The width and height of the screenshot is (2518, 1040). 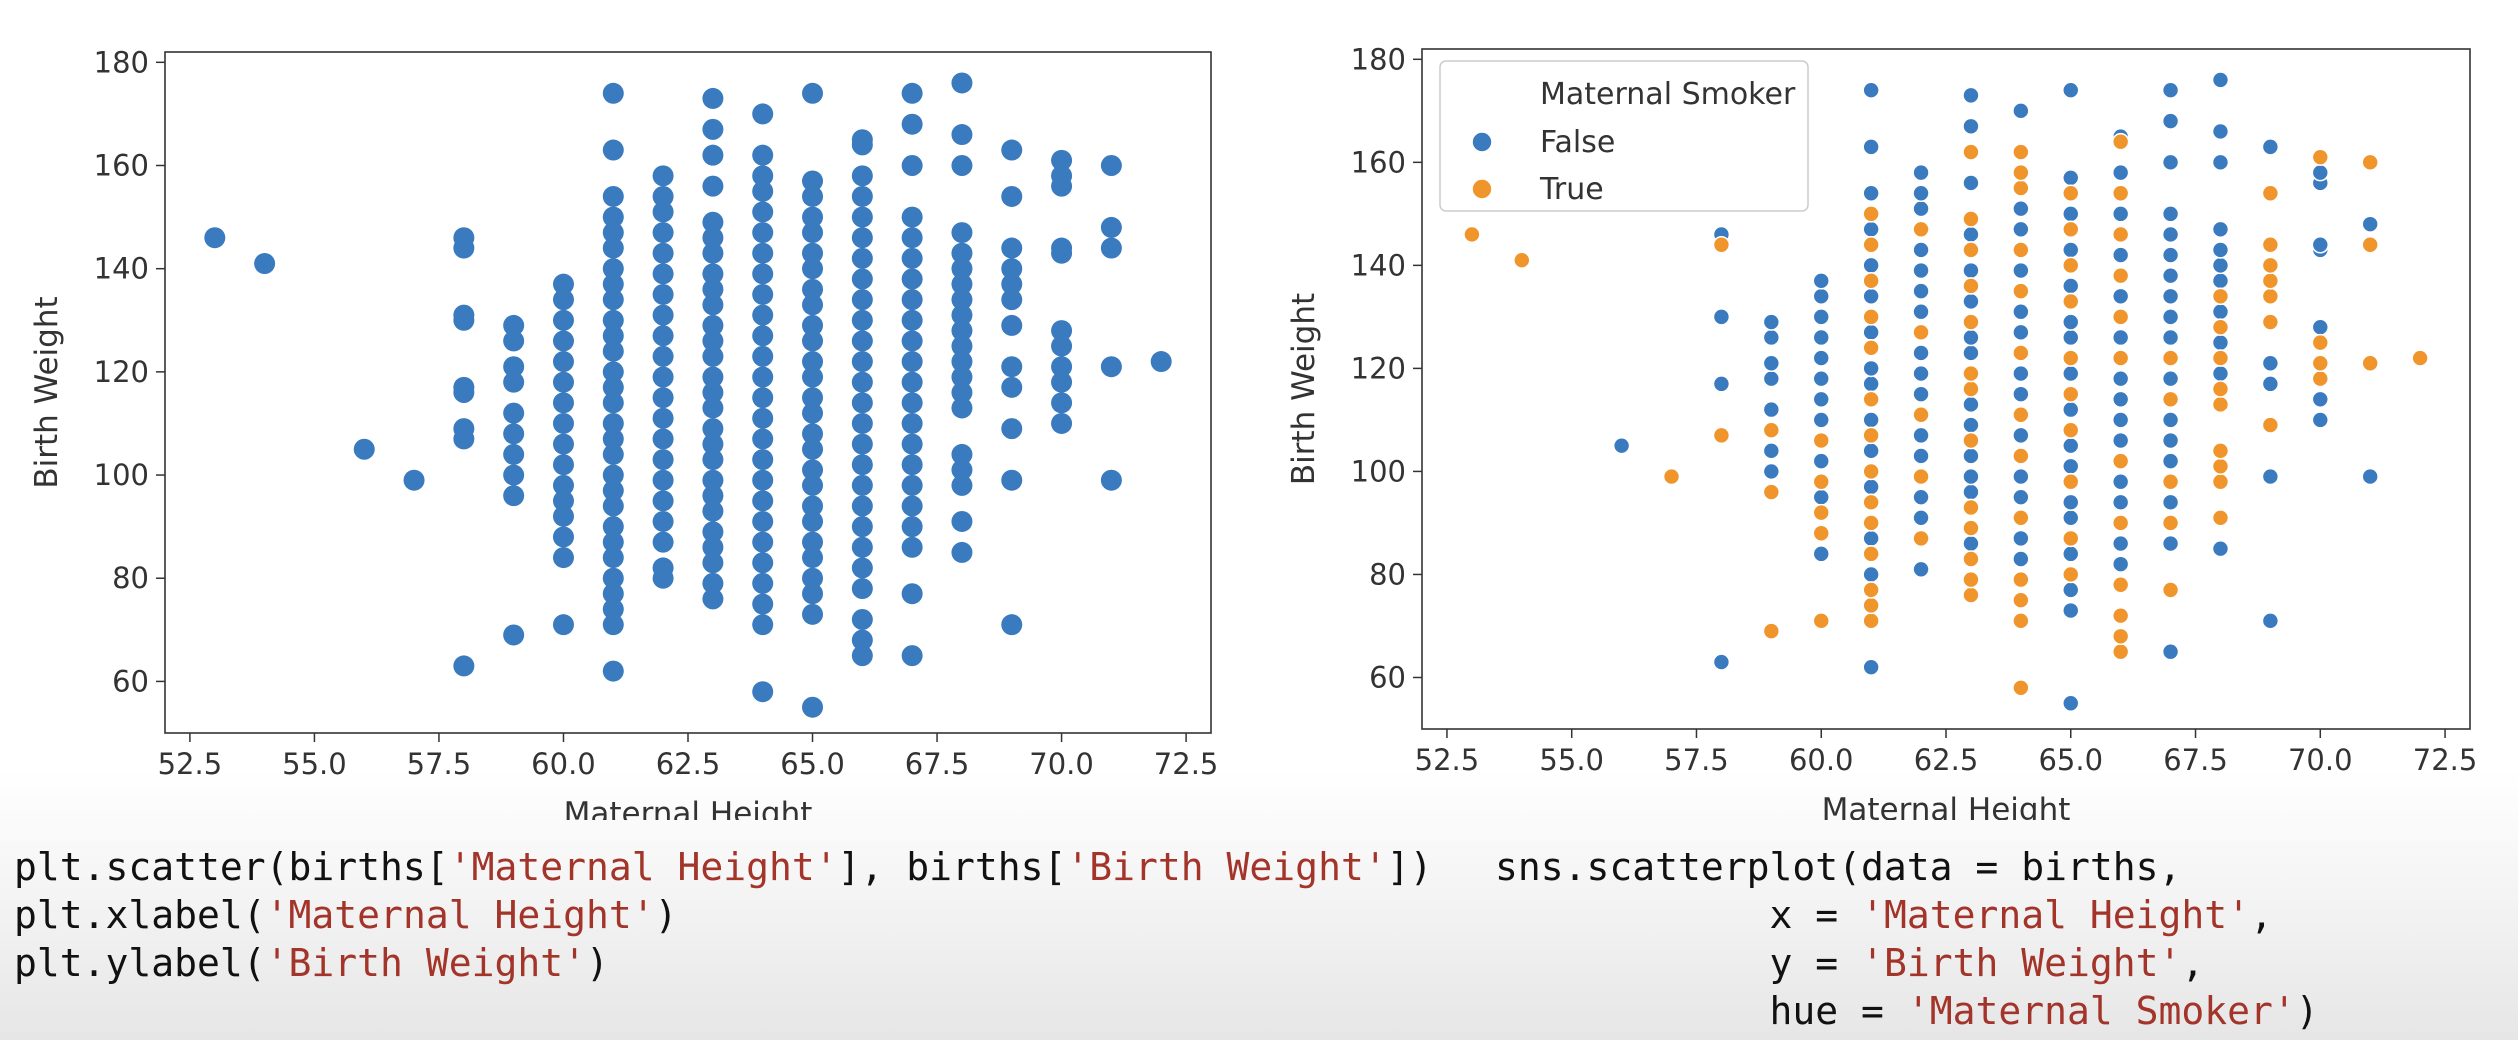 I want to click on code-token: ], births[, so click(x=952, y=867).